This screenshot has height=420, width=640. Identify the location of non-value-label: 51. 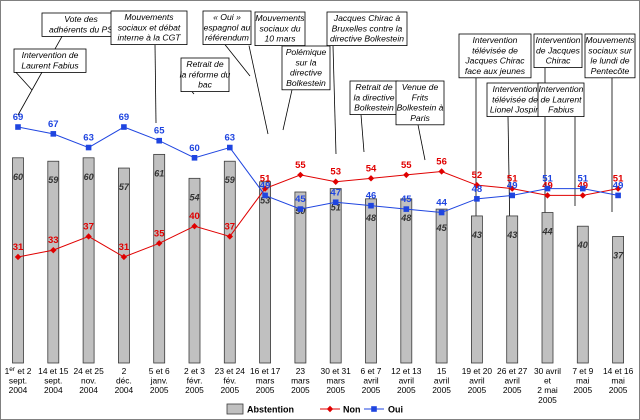
(512, 179).